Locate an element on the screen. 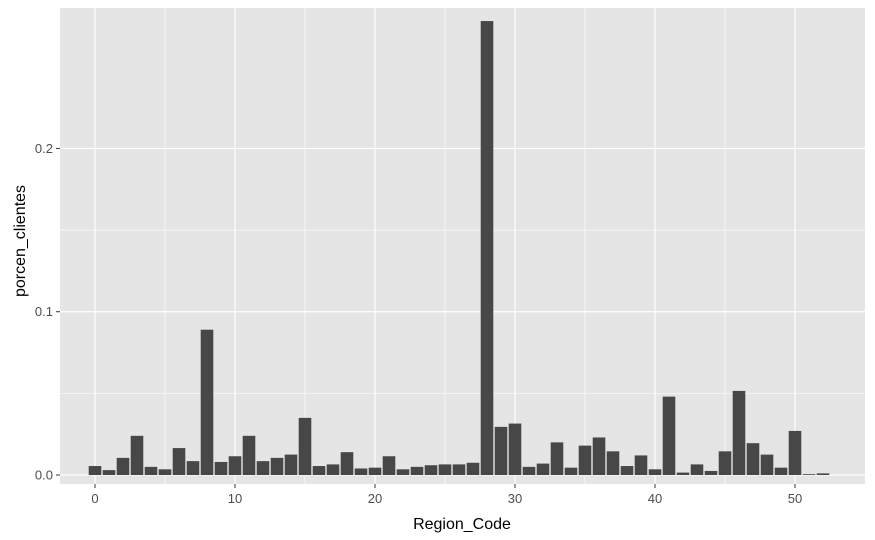  x-tick-label: 30 is located at coordinates (515, 498).